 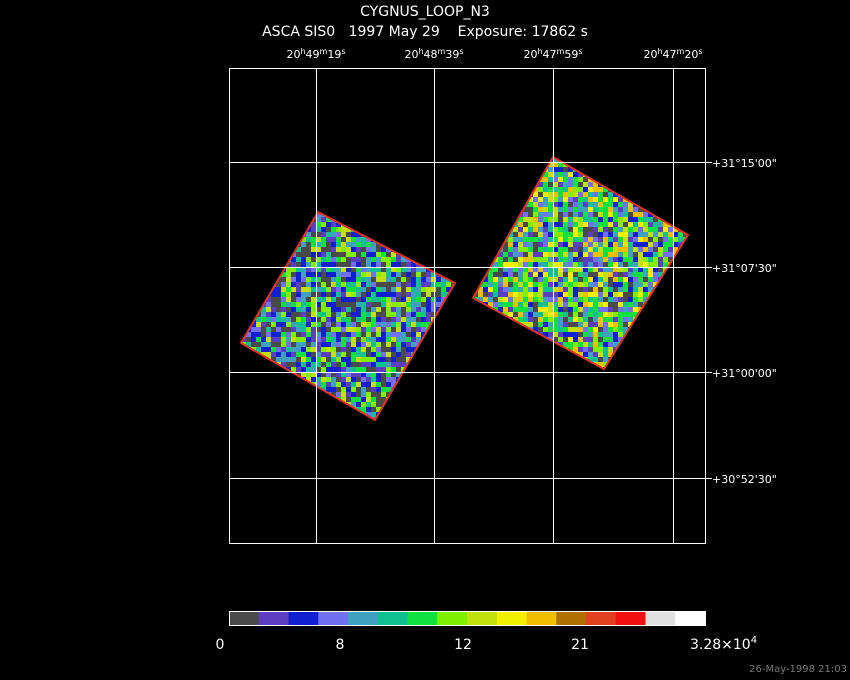 What do you see at coordinates (571, 54) in the screenshot?
I see `ra-label-part: 59` at bounding box center [571, 54].